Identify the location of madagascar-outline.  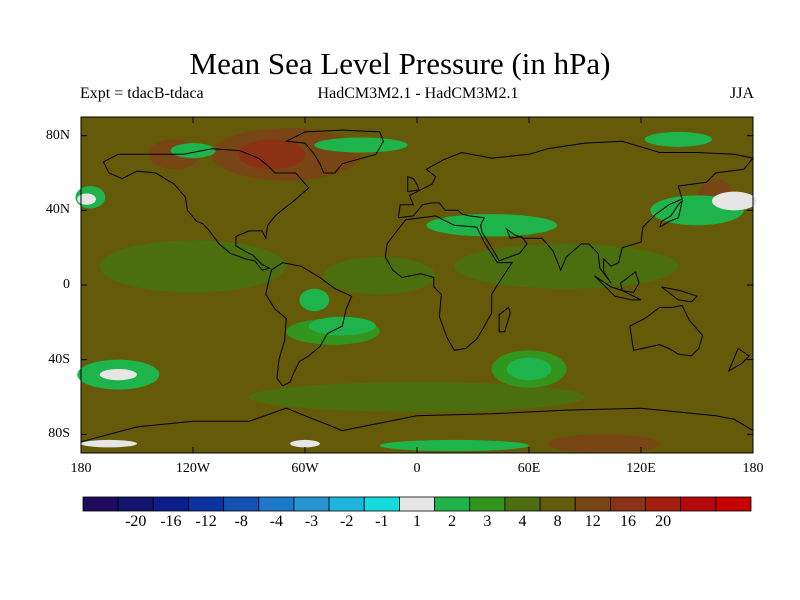
(504, 319).